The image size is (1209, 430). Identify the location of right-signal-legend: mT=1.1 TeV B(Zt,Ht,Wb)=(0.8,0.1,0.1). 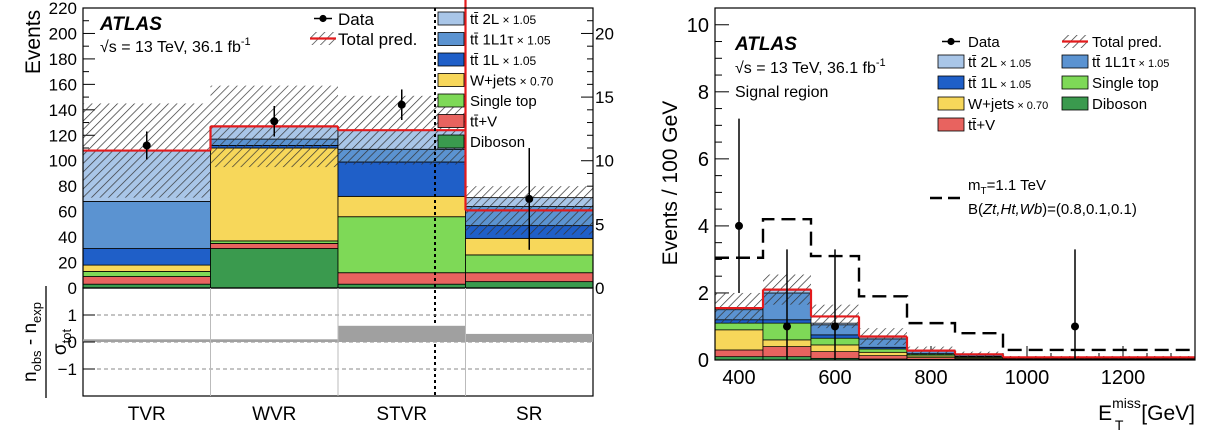
(1033, 197).